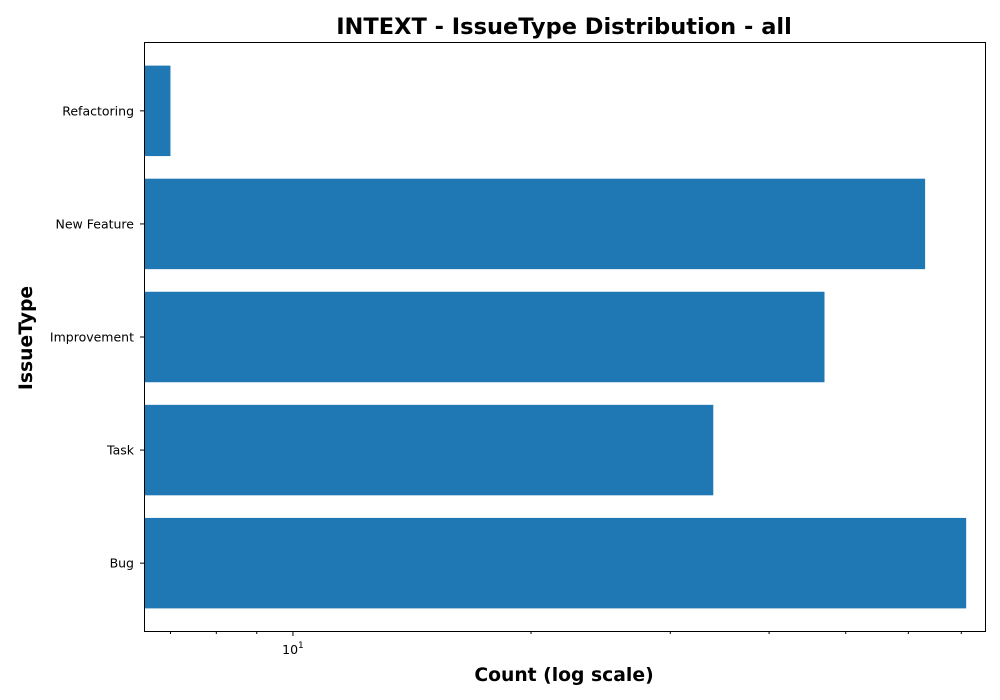 This screenshot has width=1000, height=700. Describe the element at coordinates (535, 224) in the screenshot. I see `bar-new-feature` at that location.